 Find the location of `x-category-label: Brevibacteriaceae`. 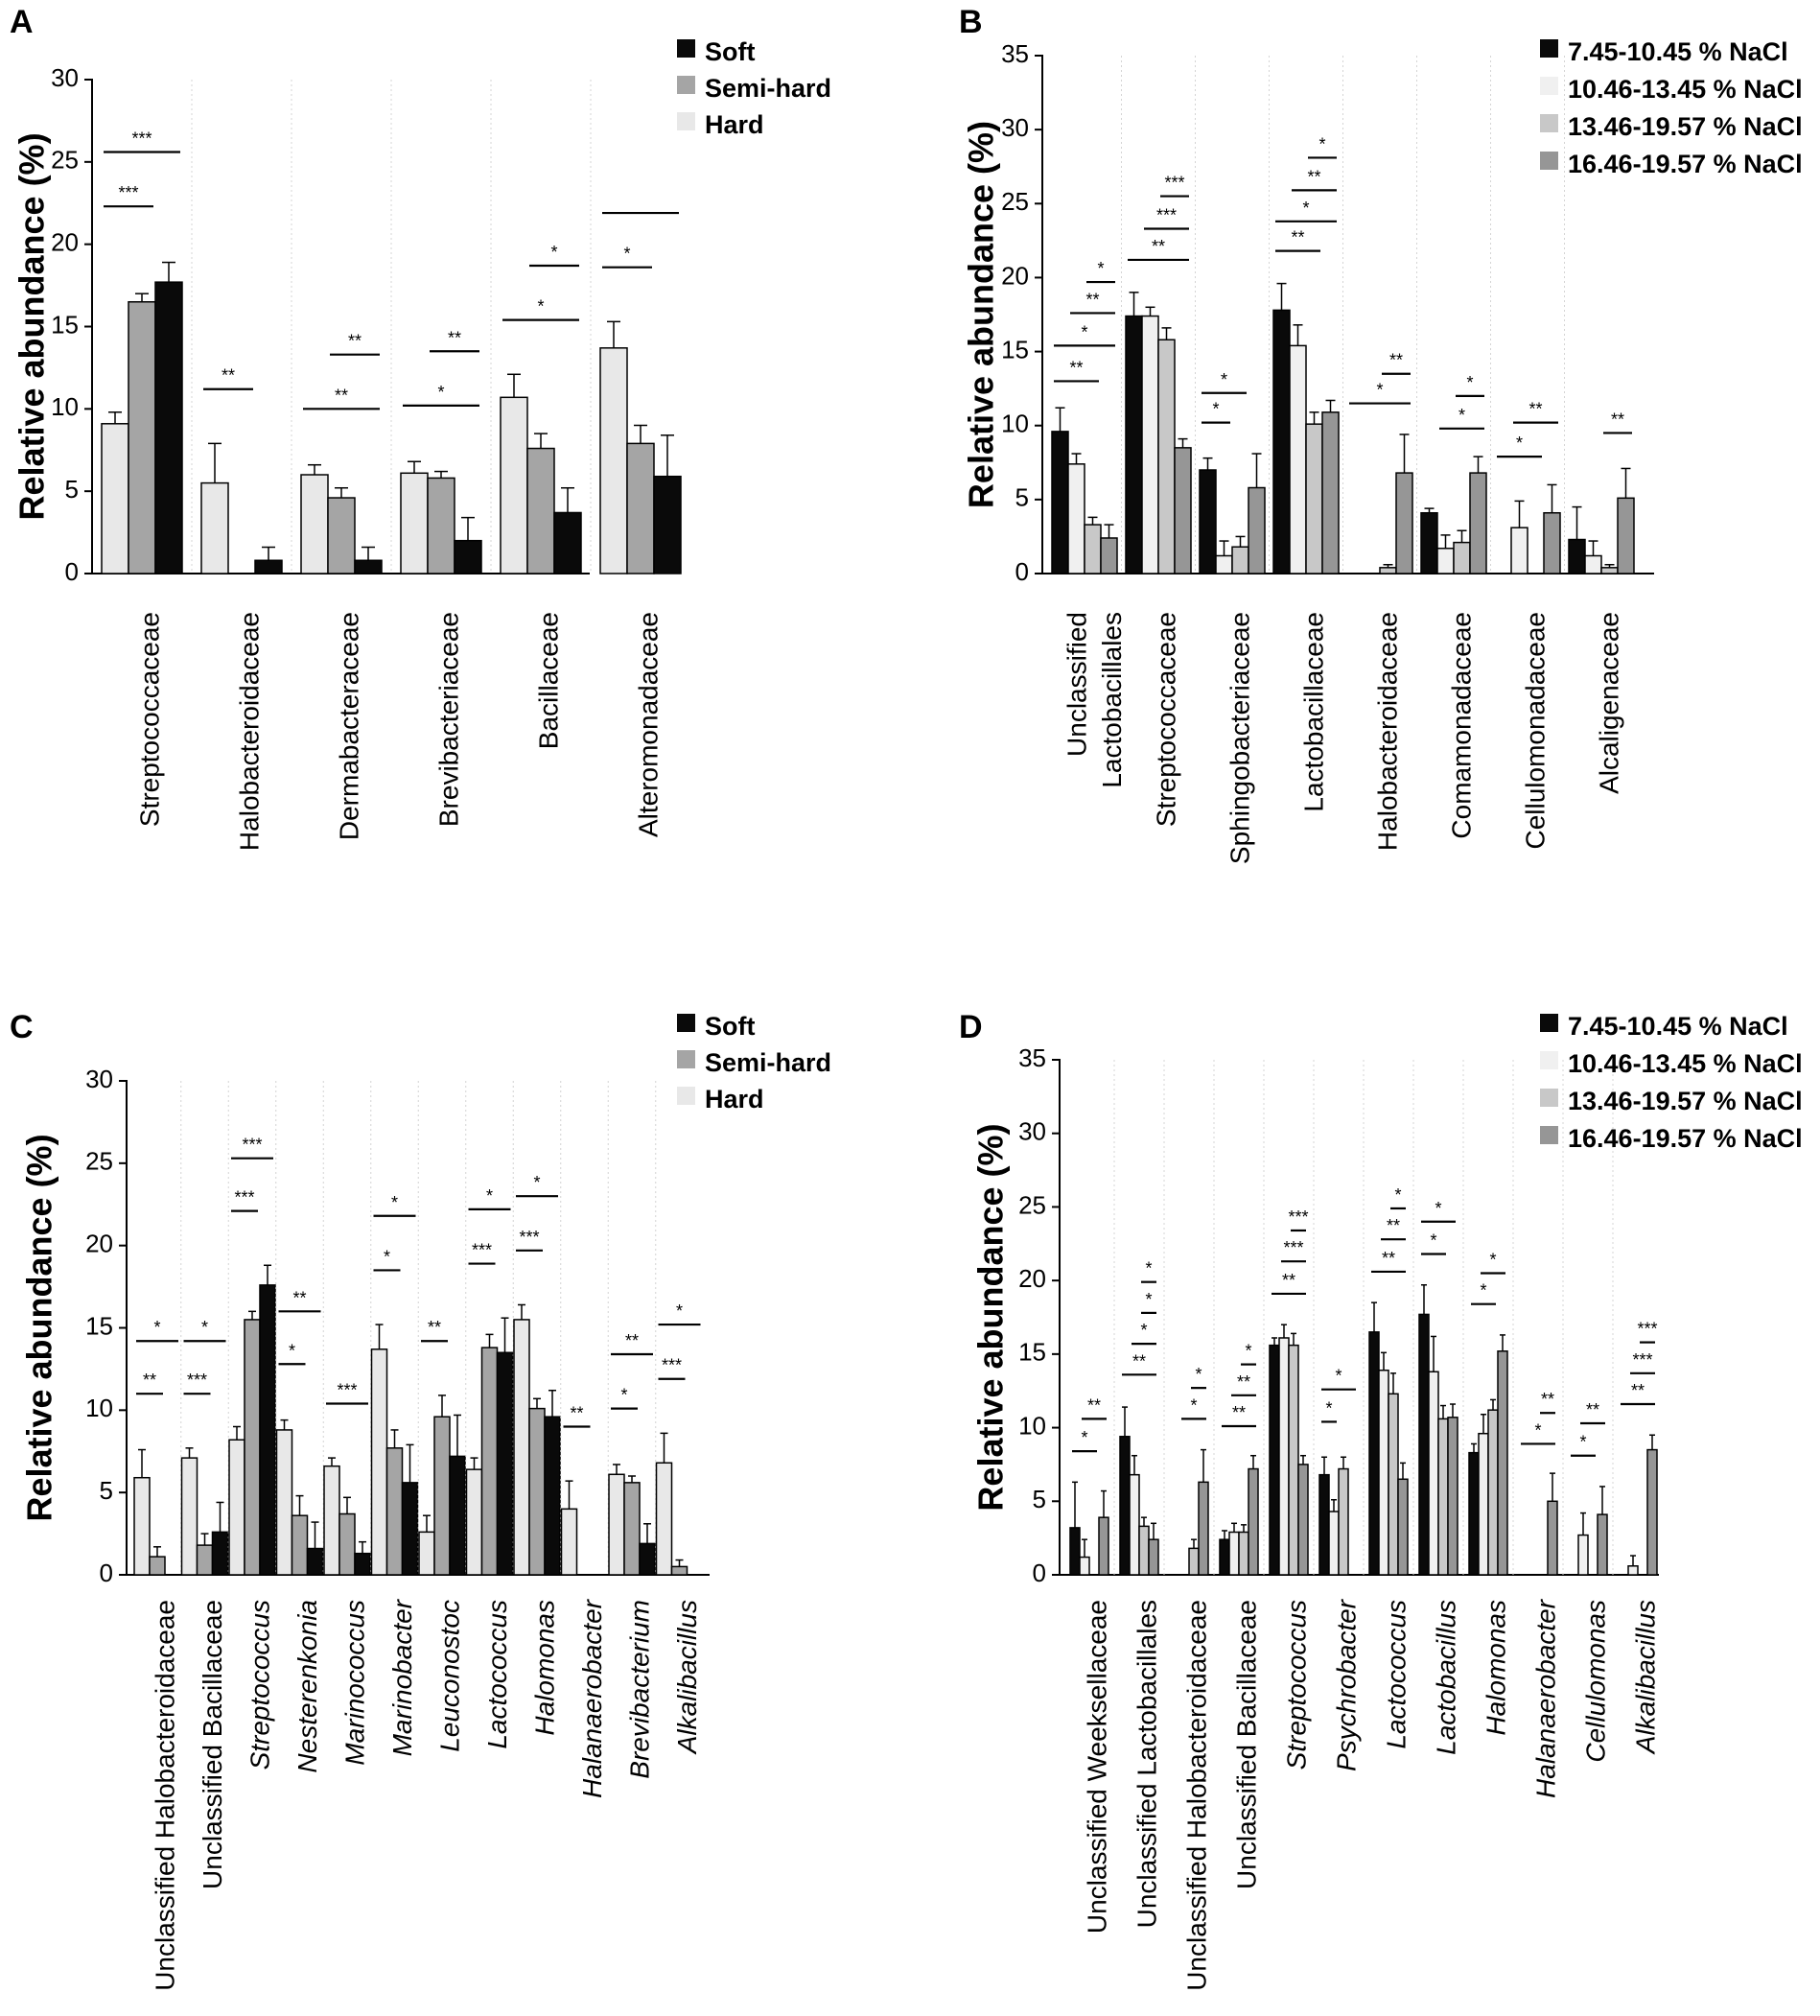

x-category-label: Brevibacteriaceae is located at coordinates (448, 719).